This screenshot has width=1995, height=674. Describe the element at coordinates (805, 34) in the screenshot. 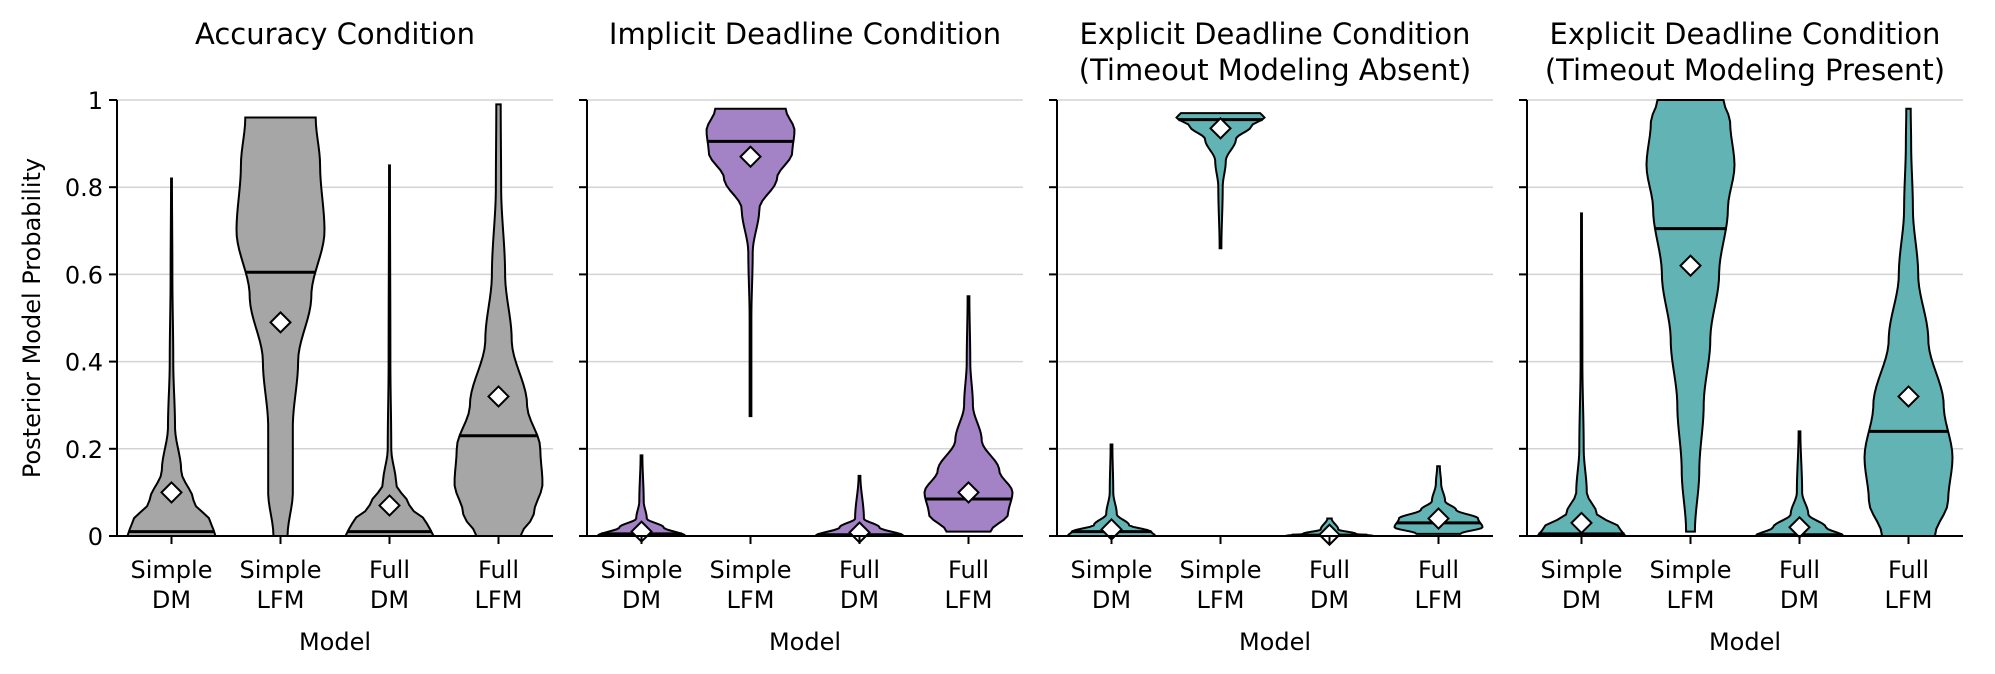

I see `panel-title: Implicit Deadline Condition` at that location.